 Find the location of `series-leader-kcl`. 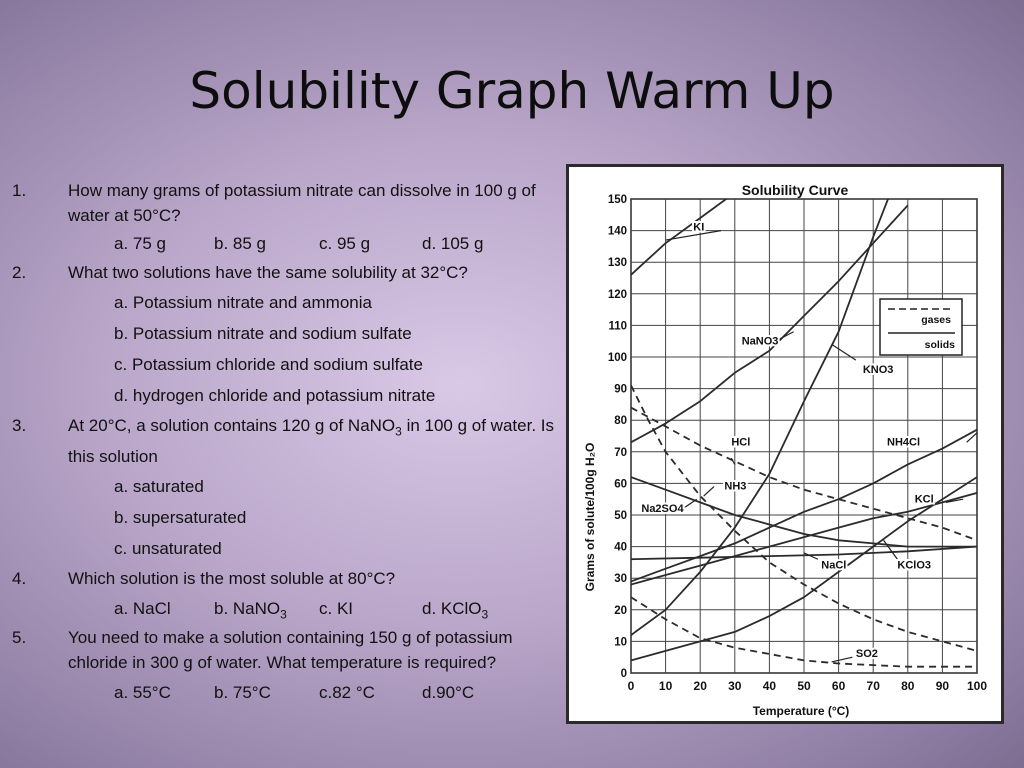

series-leader-kcl is located at coordinates (954, 500).